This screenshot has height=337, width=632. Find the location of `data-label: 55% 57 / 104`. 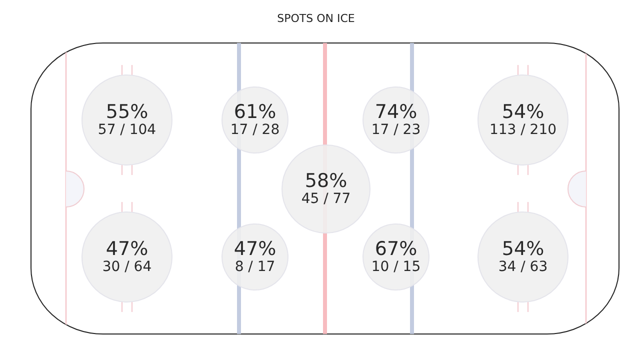

data-label: 55% 57 / 104 is located at coordinates (127, 119).